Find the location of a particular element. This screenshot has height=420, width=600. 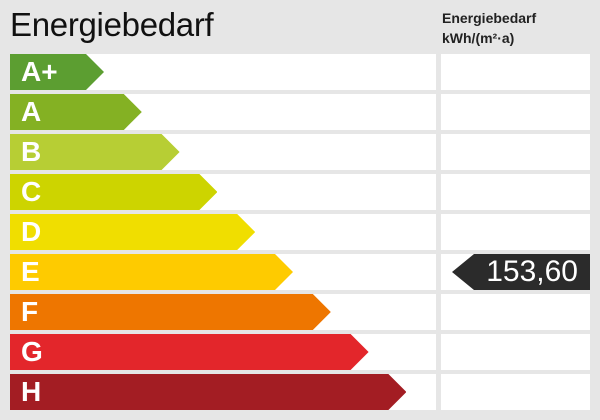

class-bar-F: F is located at coordinates (170, 312).